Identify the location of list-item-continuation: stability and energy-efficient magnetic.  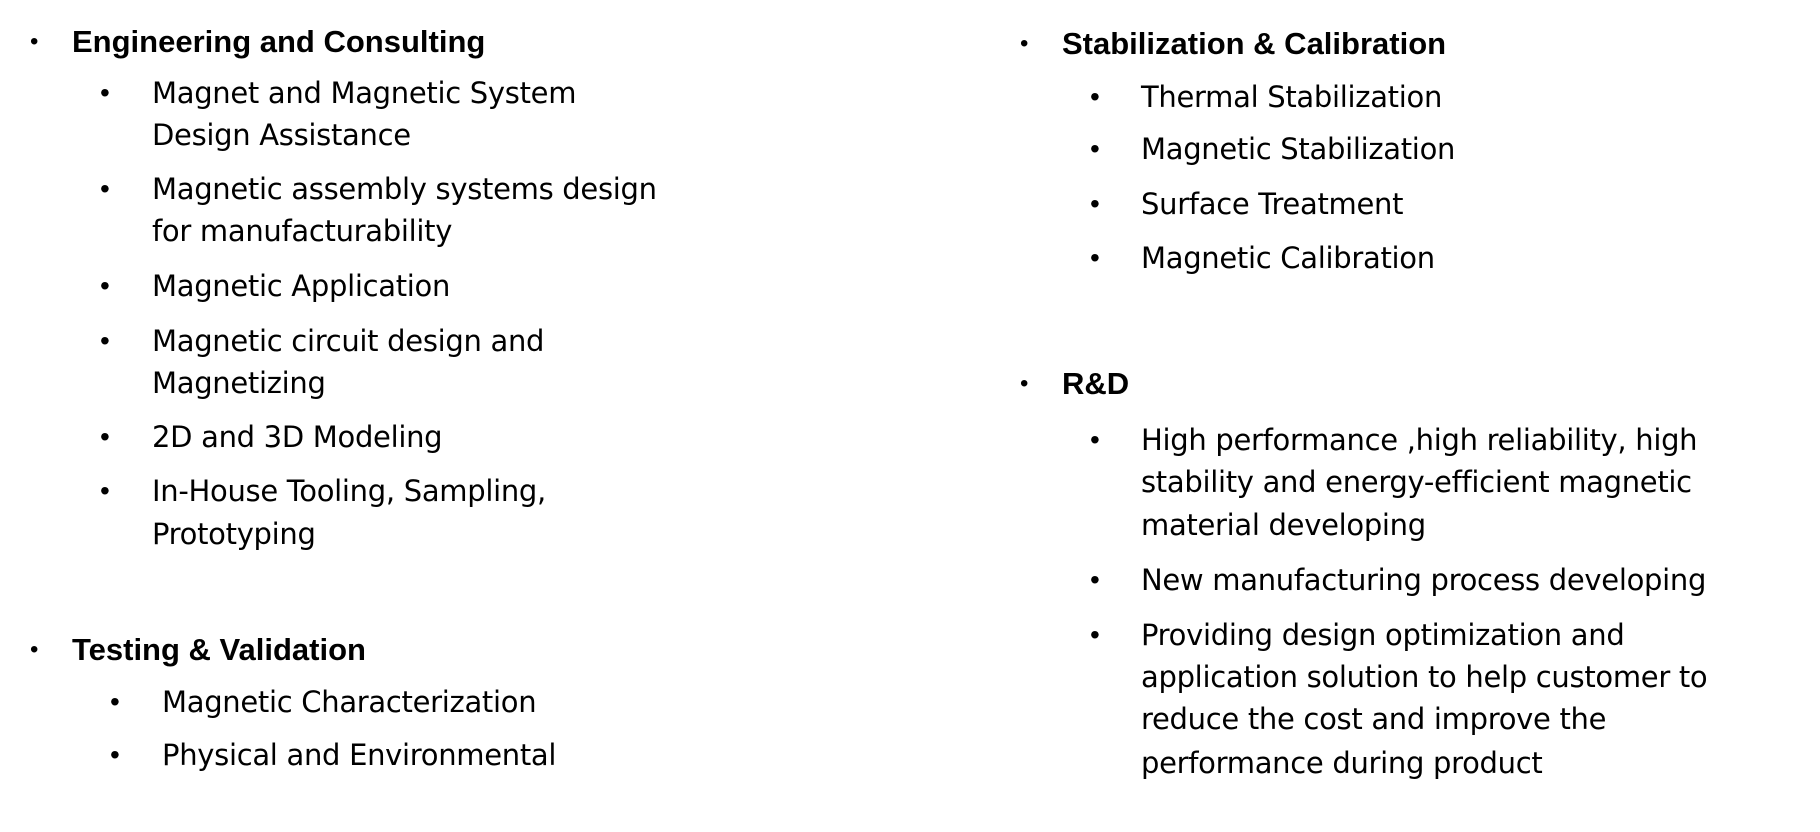
(1416, 482).